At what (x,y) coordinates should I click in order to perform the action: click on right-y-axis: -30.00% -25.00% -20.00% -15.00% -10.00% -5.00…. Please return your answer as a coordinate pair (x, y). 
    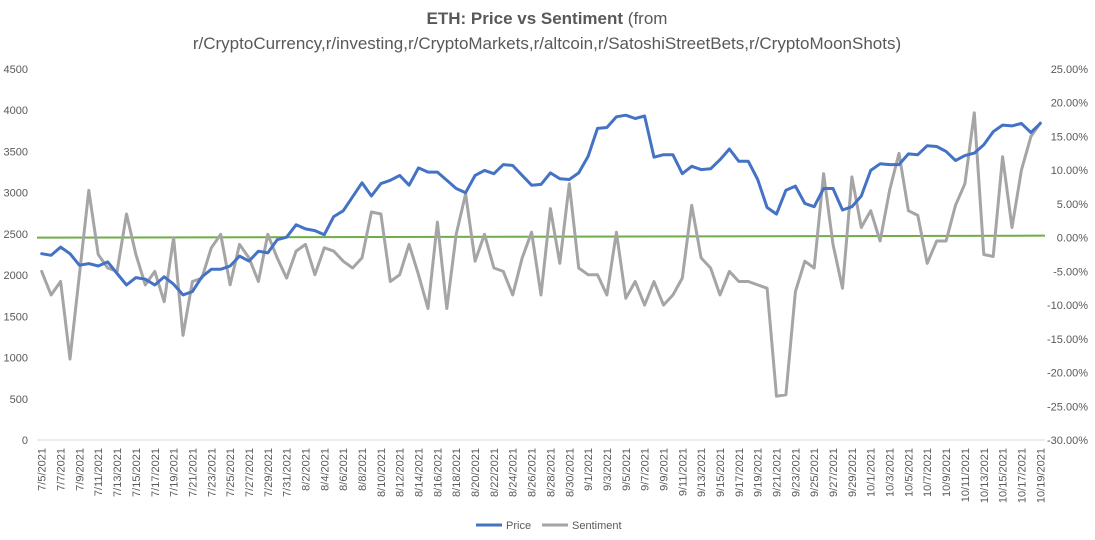
    Looking at the image, I should click on (1067, 255).